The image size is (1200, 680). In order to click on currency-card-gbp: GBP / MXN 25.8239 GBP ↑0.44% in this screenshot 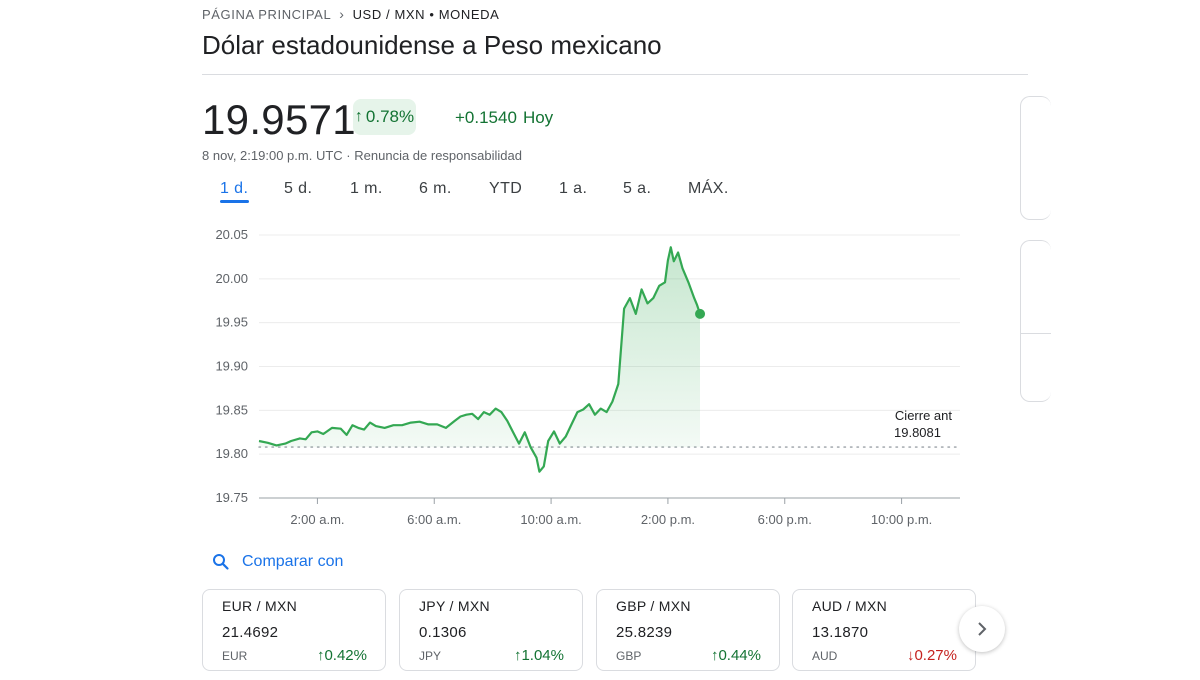, I will do `click(688, 630)`.